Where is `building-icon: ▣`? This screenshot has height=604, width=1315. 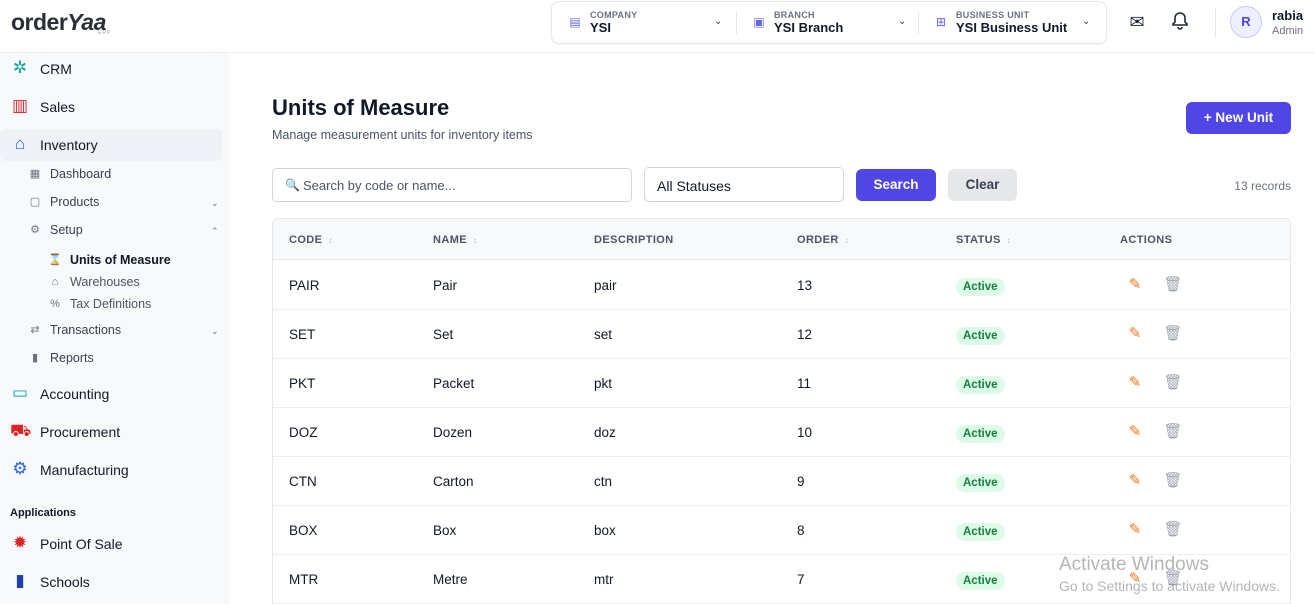 building-icon: ▣ is located at coordinates (759, 22).